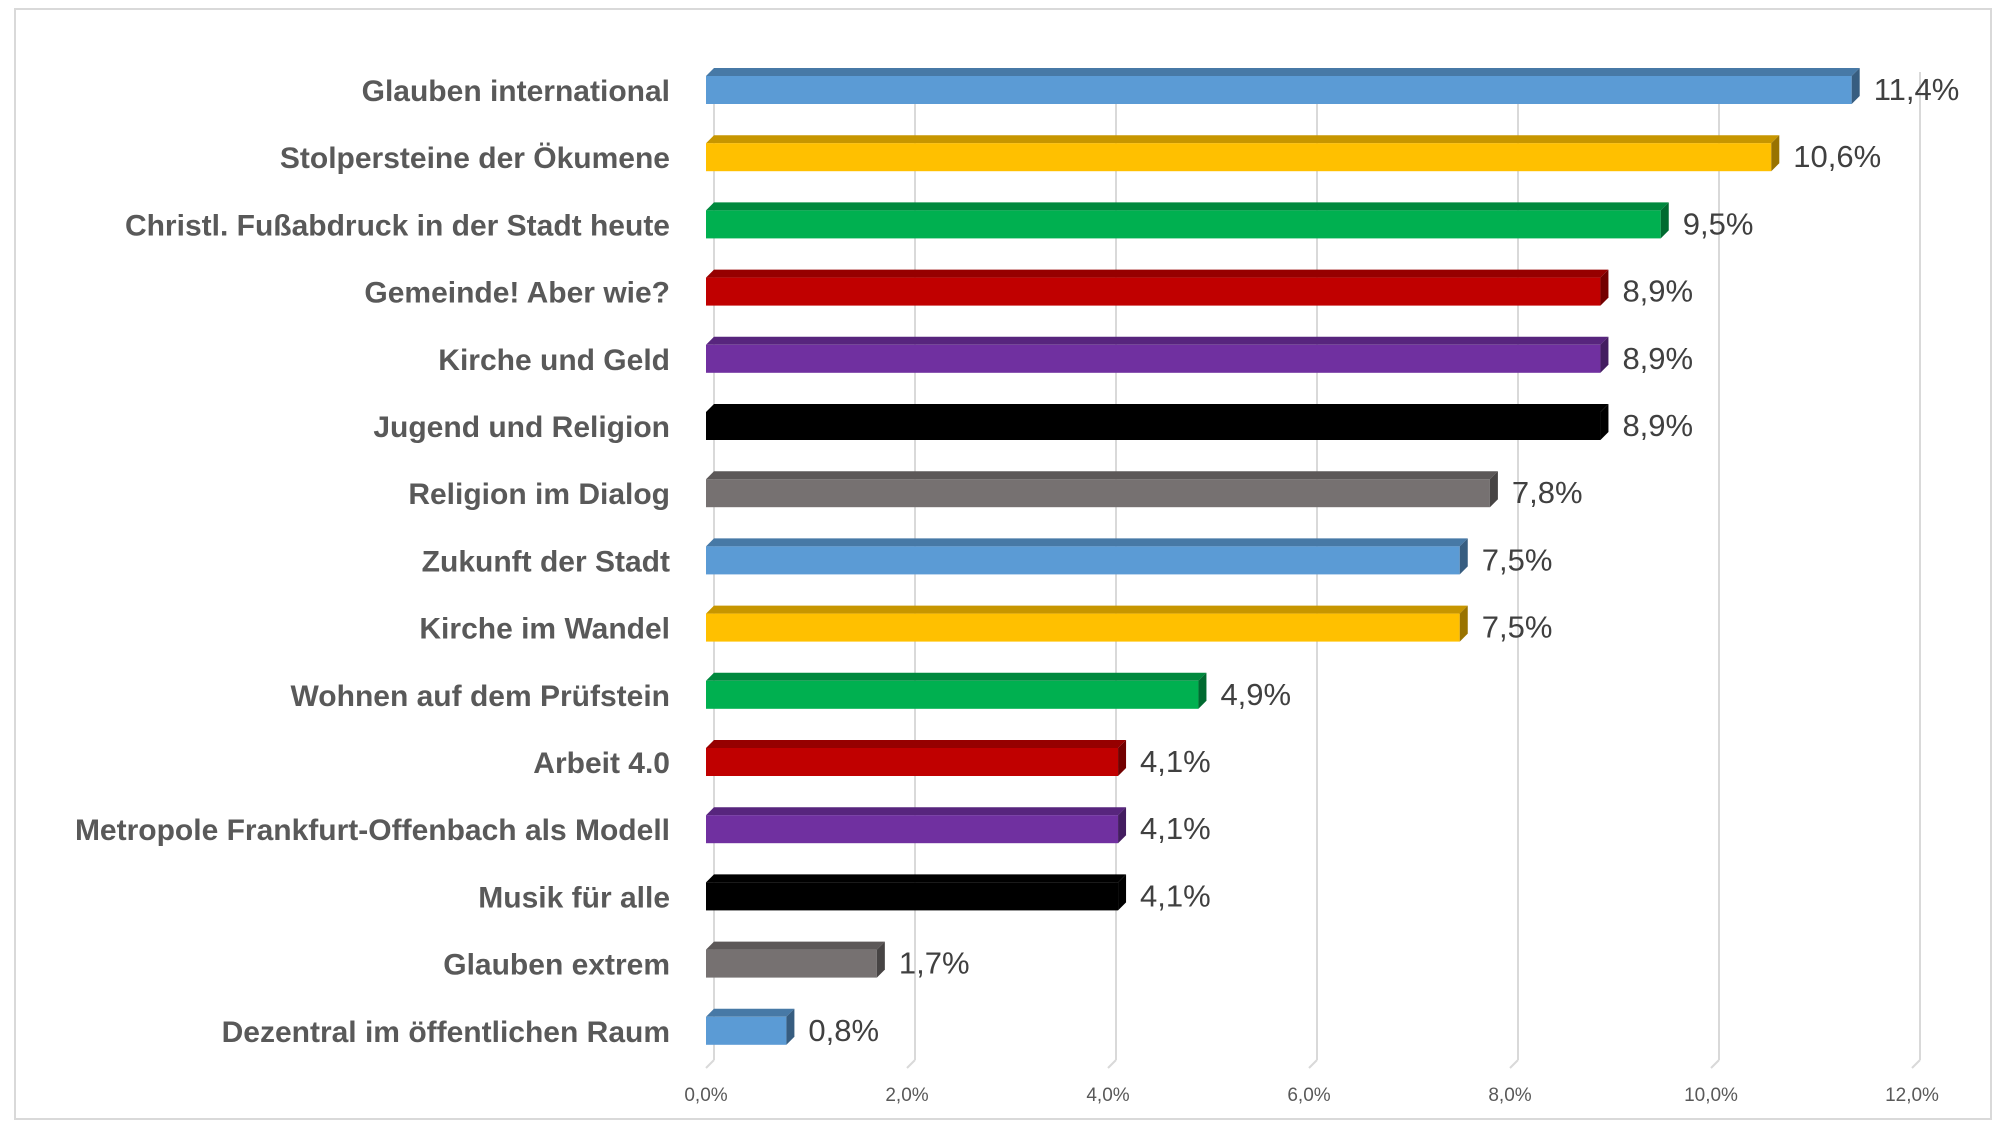 The image size is (2009, 1127). What do you see at coordinates (1718, 223) in the screenshot?
I see `data-label: 9,5%` at bounding box center [1718, 223].